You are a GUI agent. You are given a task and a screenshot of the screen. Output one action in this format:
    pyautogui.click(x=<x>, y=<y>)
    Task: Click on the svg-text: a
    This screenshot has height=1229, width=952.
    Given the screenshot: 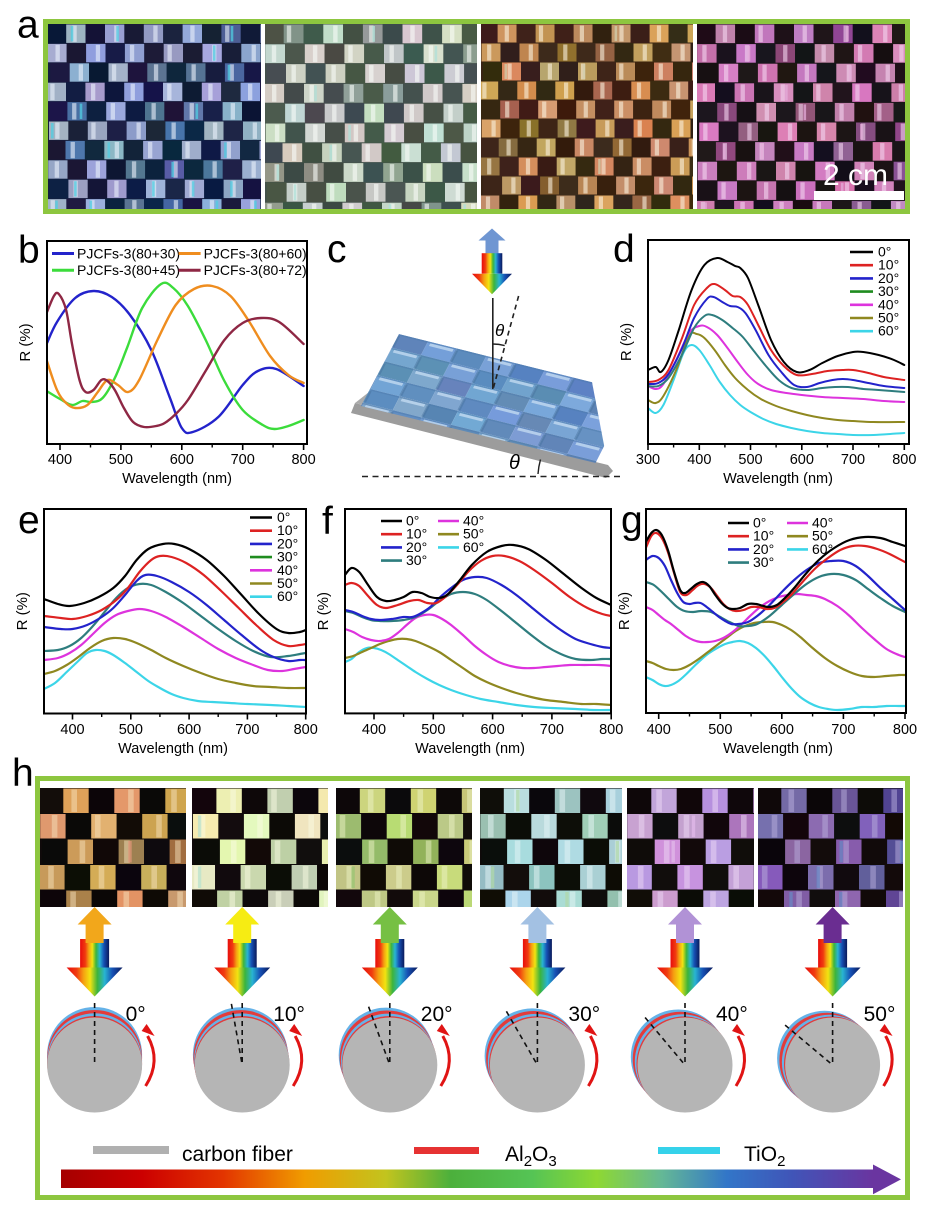 What is the action you would take?
    pyautogui.click(x=28, y=25)
    